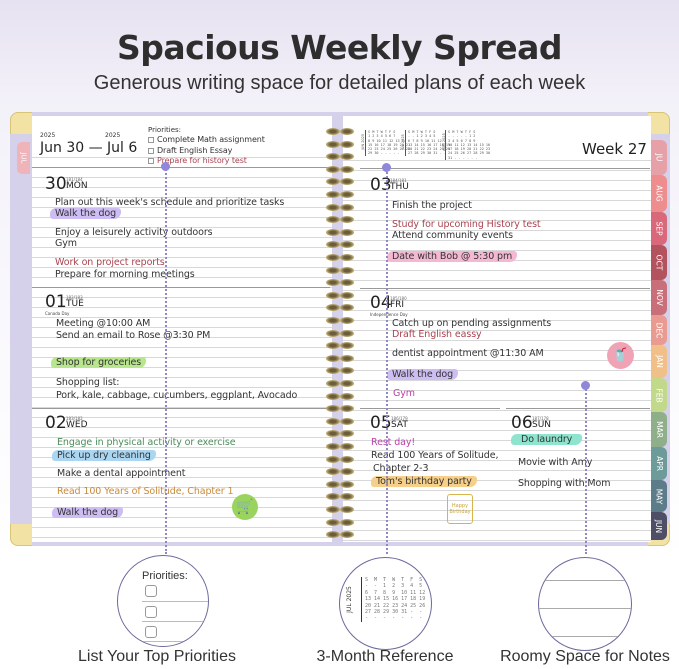 This screenshot has width=679, height=669. I want to click on month-tab-ju: JU, so click(659, 157).